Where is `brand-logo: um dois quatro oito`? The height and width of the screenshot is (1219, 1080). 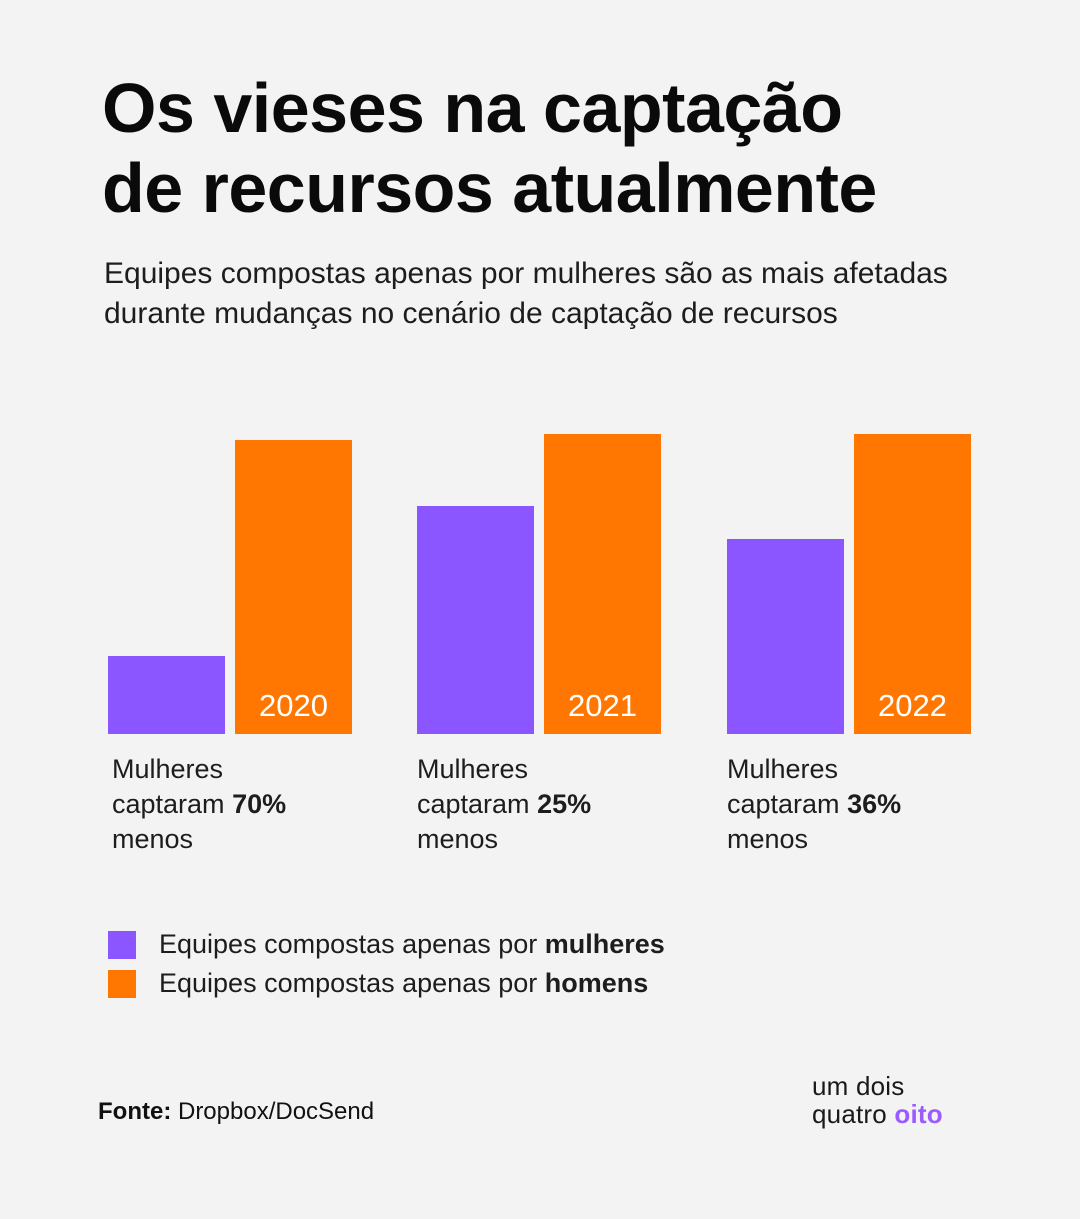 brand-logo: um dois quatro oito is located at coordinates (877, 1100).